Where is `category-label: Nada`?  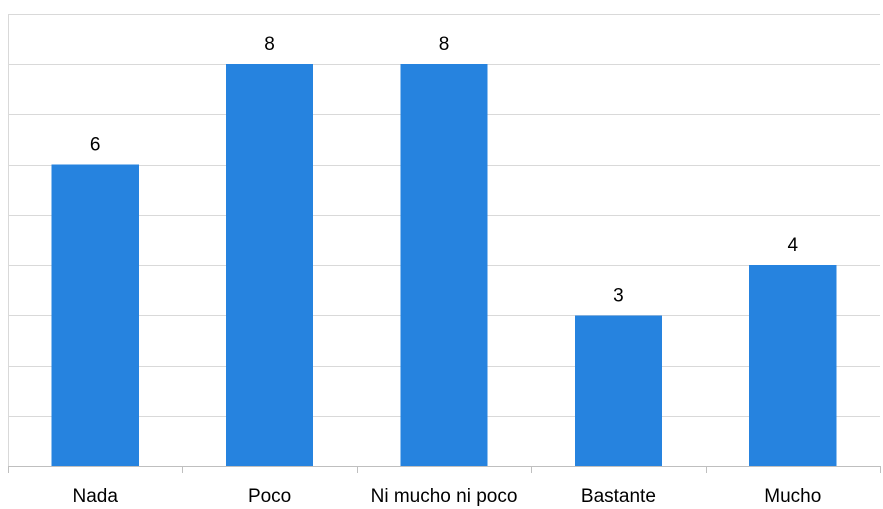 category-label: Nada is located at coordinates (95, 496).